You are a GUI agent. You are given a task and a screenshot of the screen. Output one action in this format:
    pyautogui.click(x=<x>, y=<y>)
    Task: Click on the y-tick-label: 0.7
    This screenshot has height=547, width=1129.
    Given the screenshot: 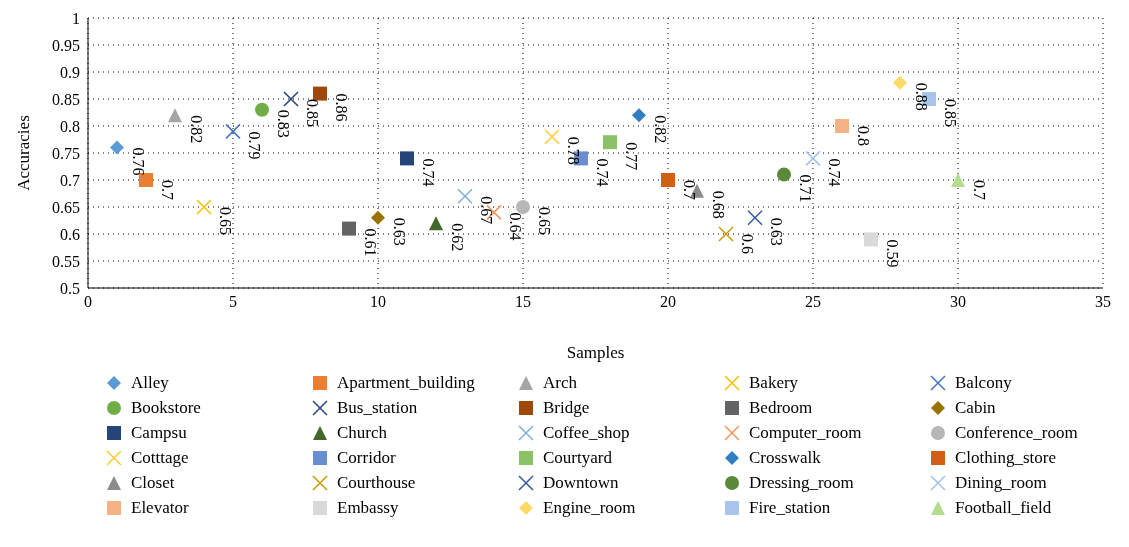 What is the action you would take?
    pyautogui.click(x=70, y=180)
    